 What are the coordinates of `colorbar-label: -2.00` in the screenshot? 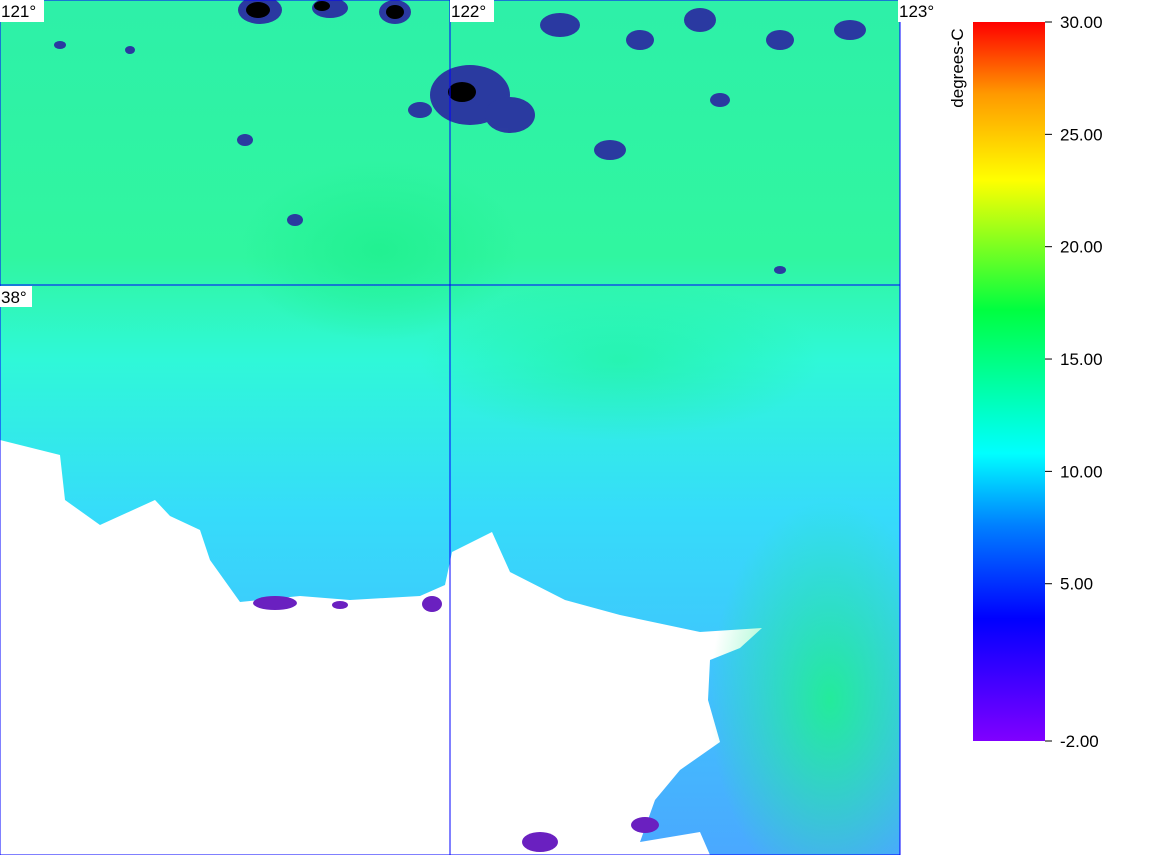 It's located at (1079, 741).